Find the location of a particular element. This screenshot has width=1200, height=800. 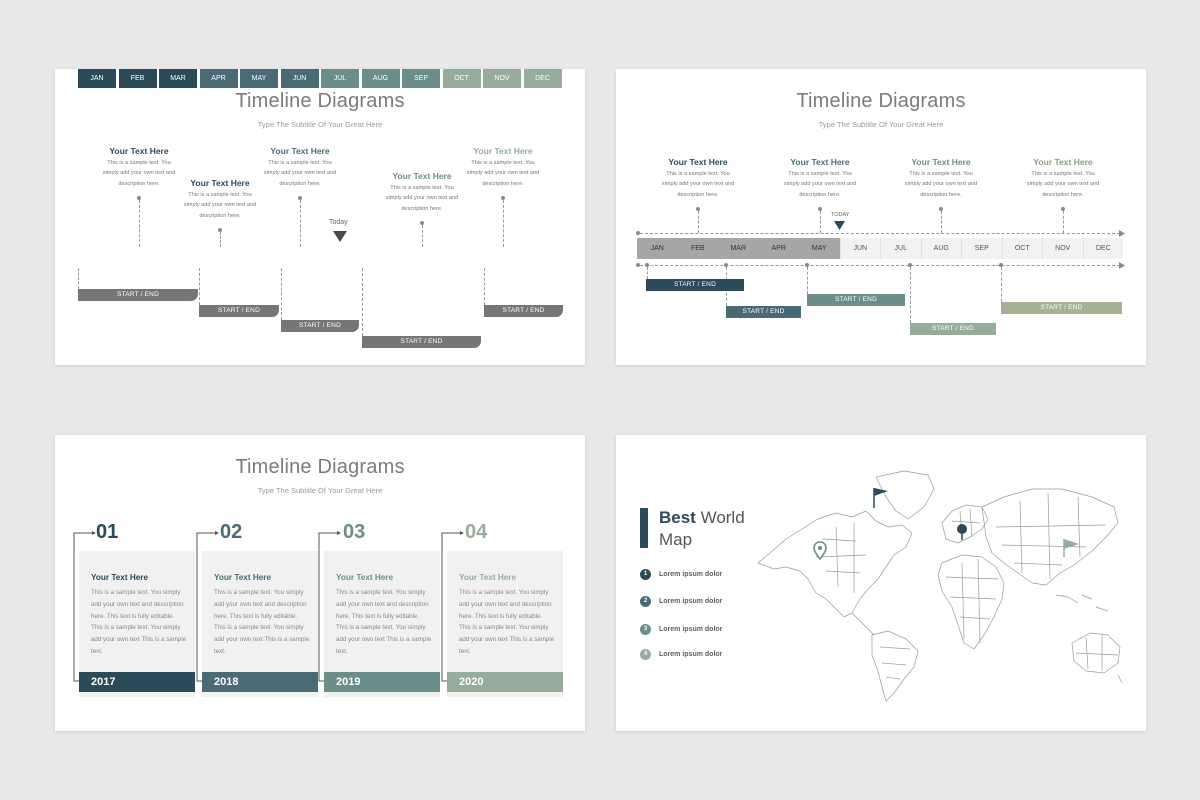

month-oct: OCT is located at coordinates (461, 78).